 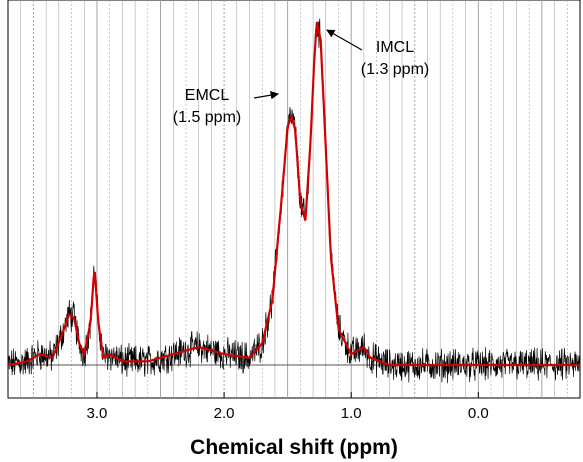 What do you see at coordinates (224, 413) in the screenshot?
I see `x-tick-label: 2.0` at bounding box center [224, 413].